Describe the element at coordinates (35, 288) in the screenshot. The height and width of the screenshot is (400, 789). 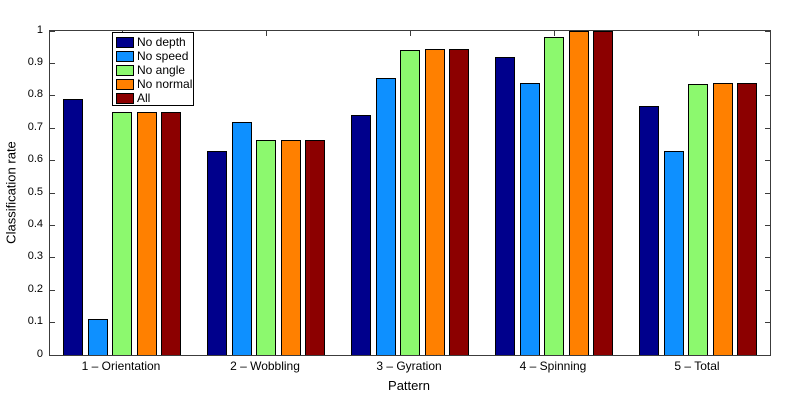
I see `y-tick-label: 0.2` at that location.